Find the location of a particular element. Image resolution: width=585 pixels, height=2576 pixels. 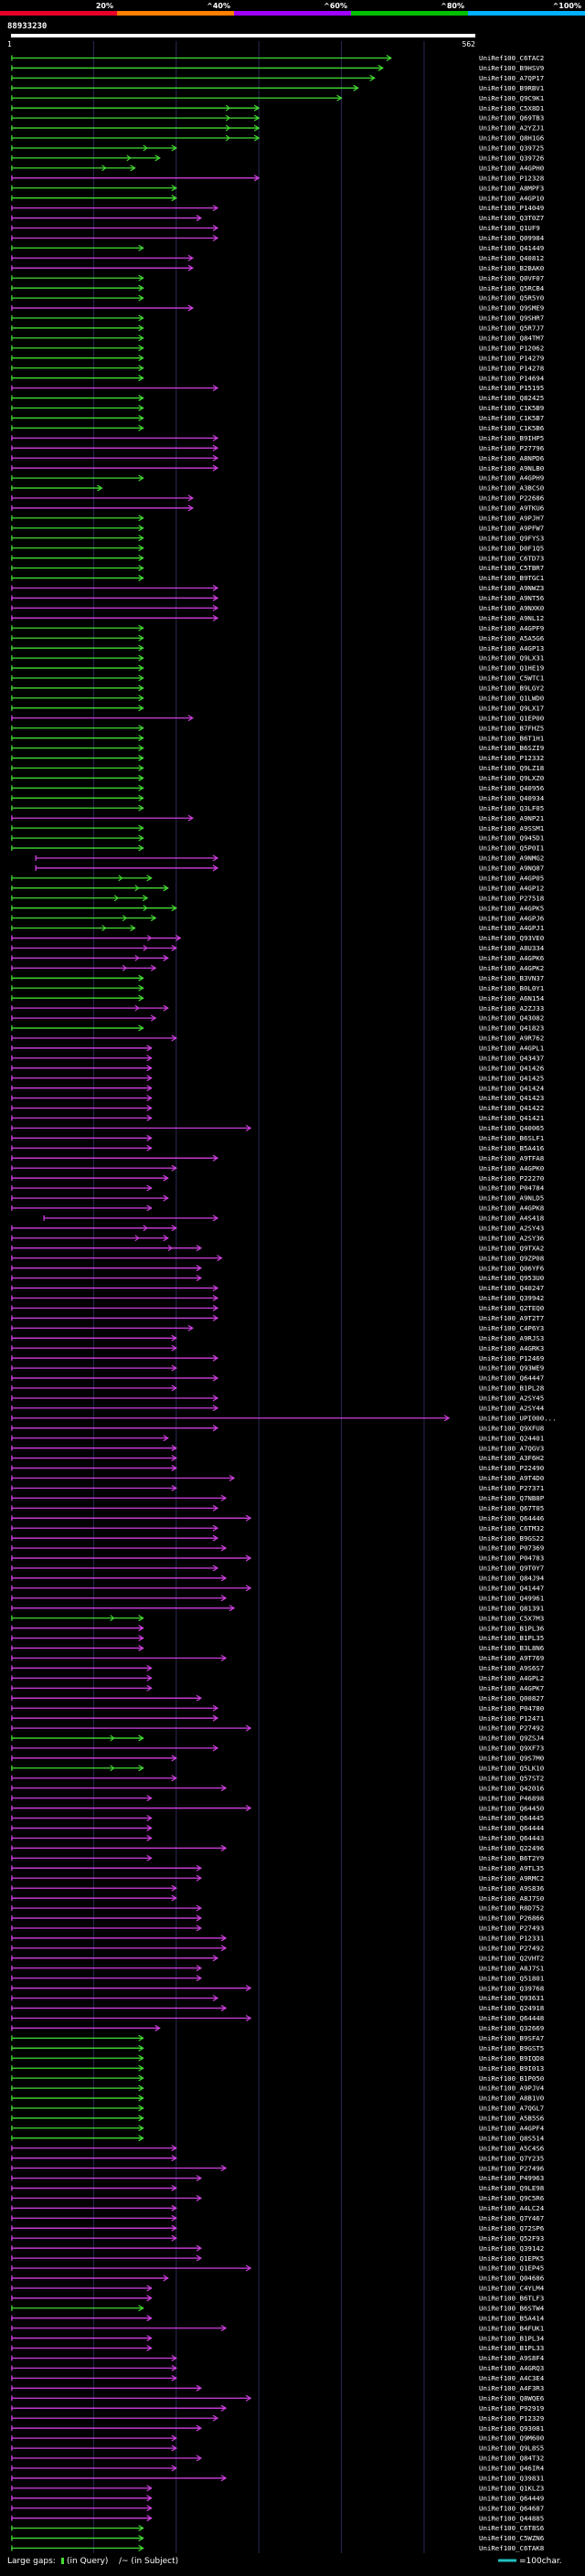

hit-id: UniRef100_Q7Y235 is located at coordinates (512, 2158).